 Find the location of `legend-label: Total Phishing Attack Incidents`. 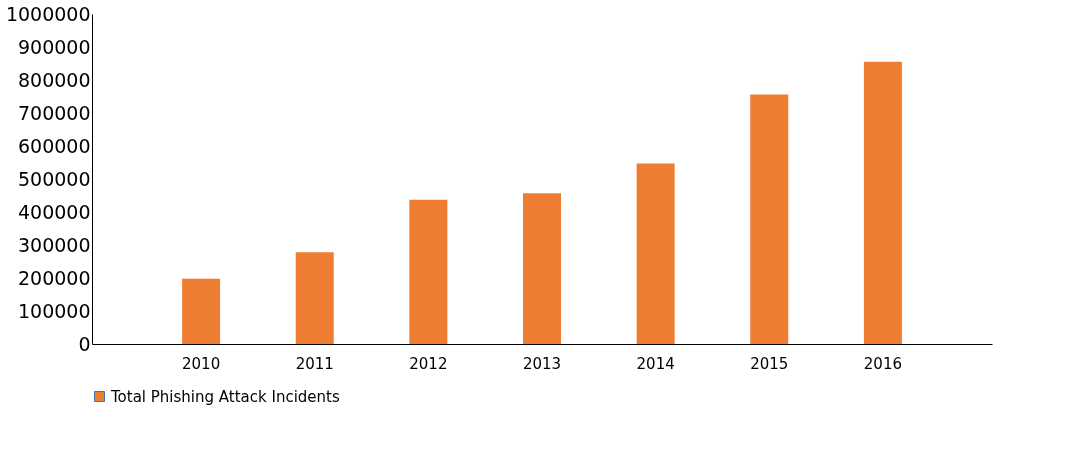

legend-label: Total Phishing Attack Incidents is located at coordinates (225, 396).